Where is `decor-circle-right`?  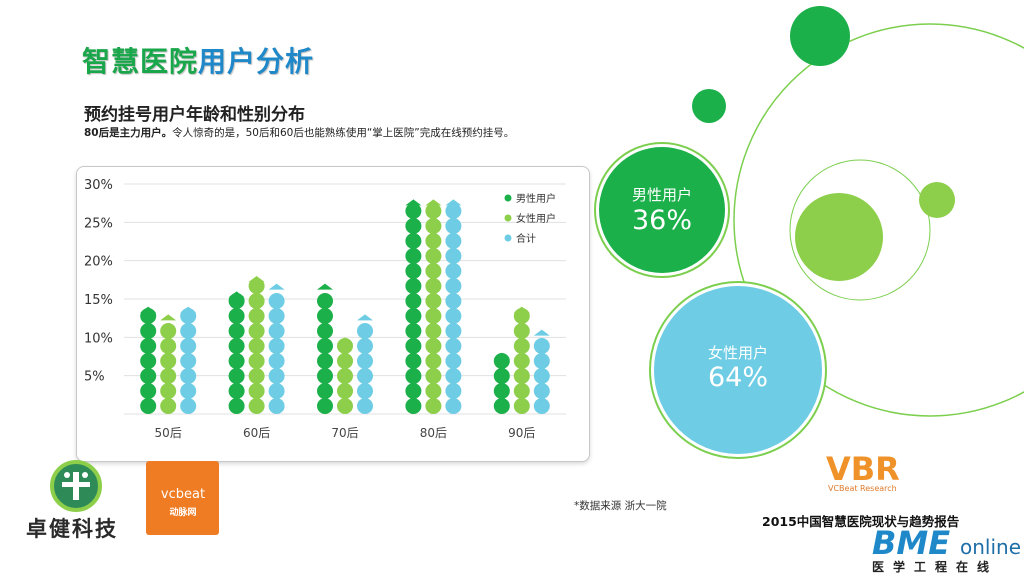
decor-circle-right is located at coordinates (937, 200).